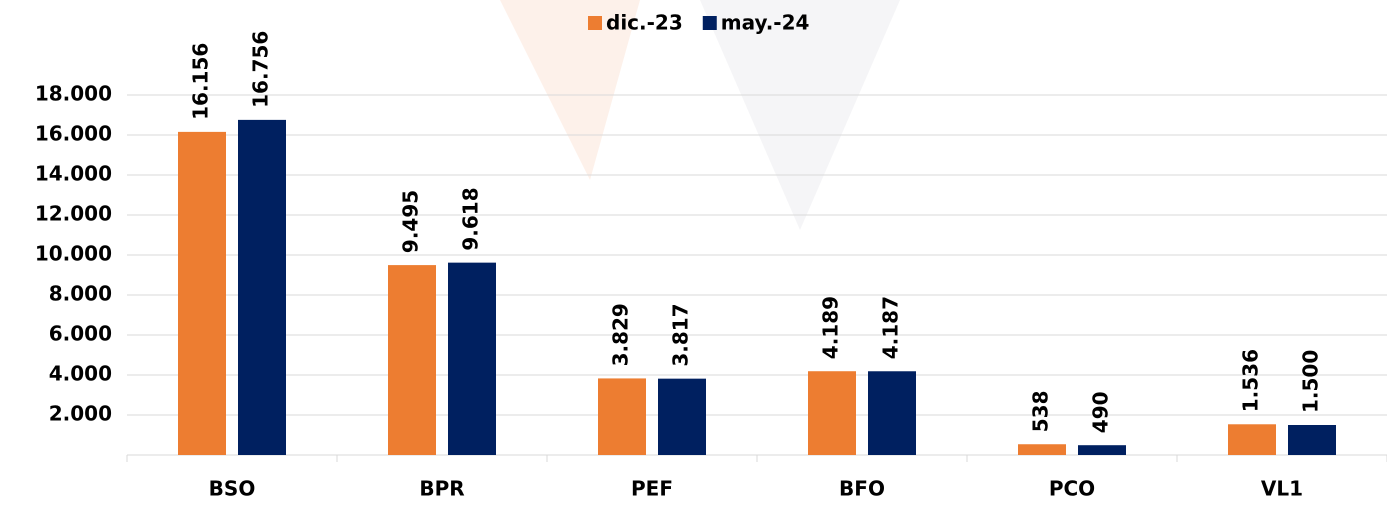  I want to click on y-tick-label: 12.000, so click(73, 214).